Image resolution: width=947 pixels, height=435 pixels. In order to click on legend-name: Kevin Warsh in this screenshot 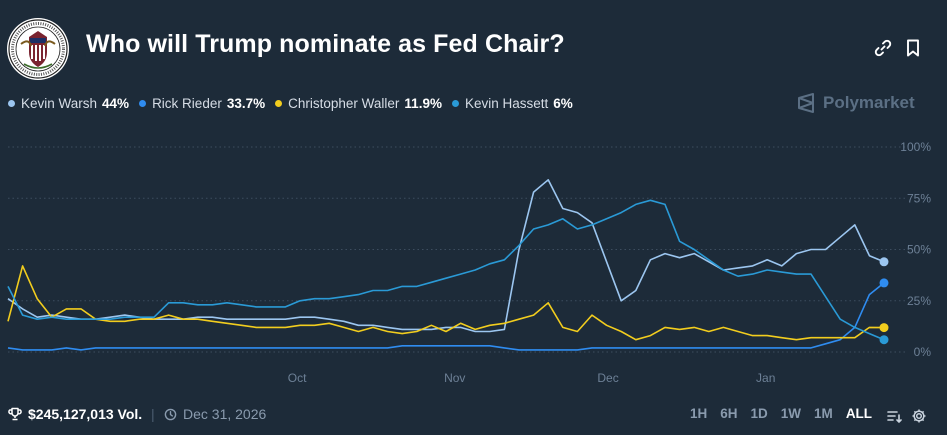, I will do `click(59, 103)`.